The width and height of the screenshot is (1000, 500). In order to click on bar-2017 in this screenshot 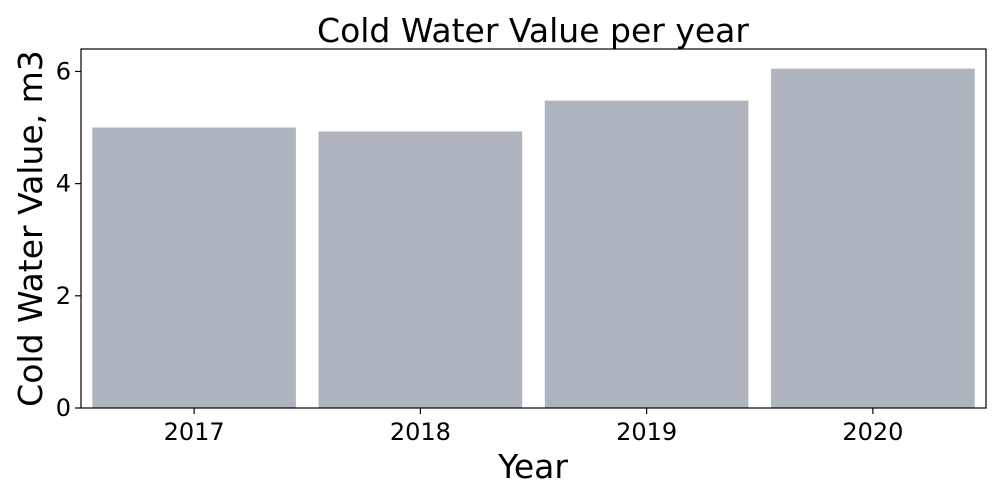, I will do `click(194, 267)`.